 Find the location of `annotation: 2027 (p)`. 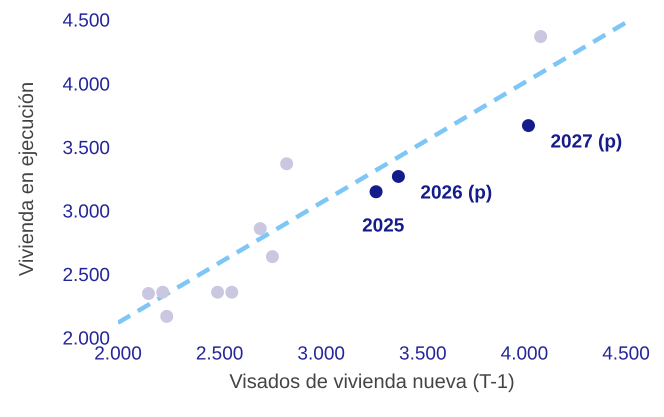

annotation: 2027 (p) is located at coordinates (586, 142).